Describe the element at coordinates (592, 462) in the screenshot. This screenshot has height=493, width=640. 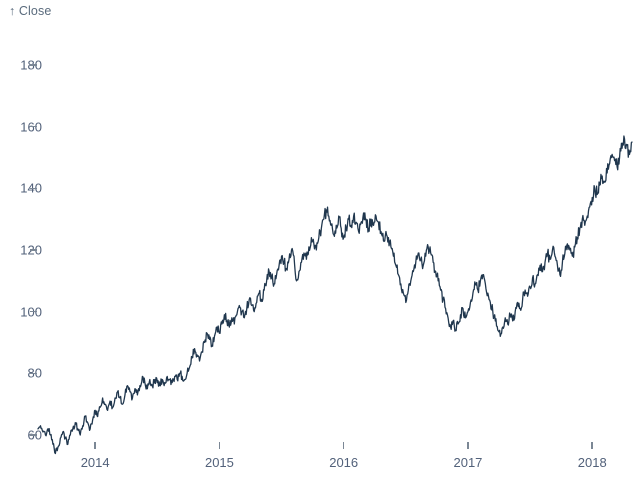
I see `x-tick-label: 2018` at that location.